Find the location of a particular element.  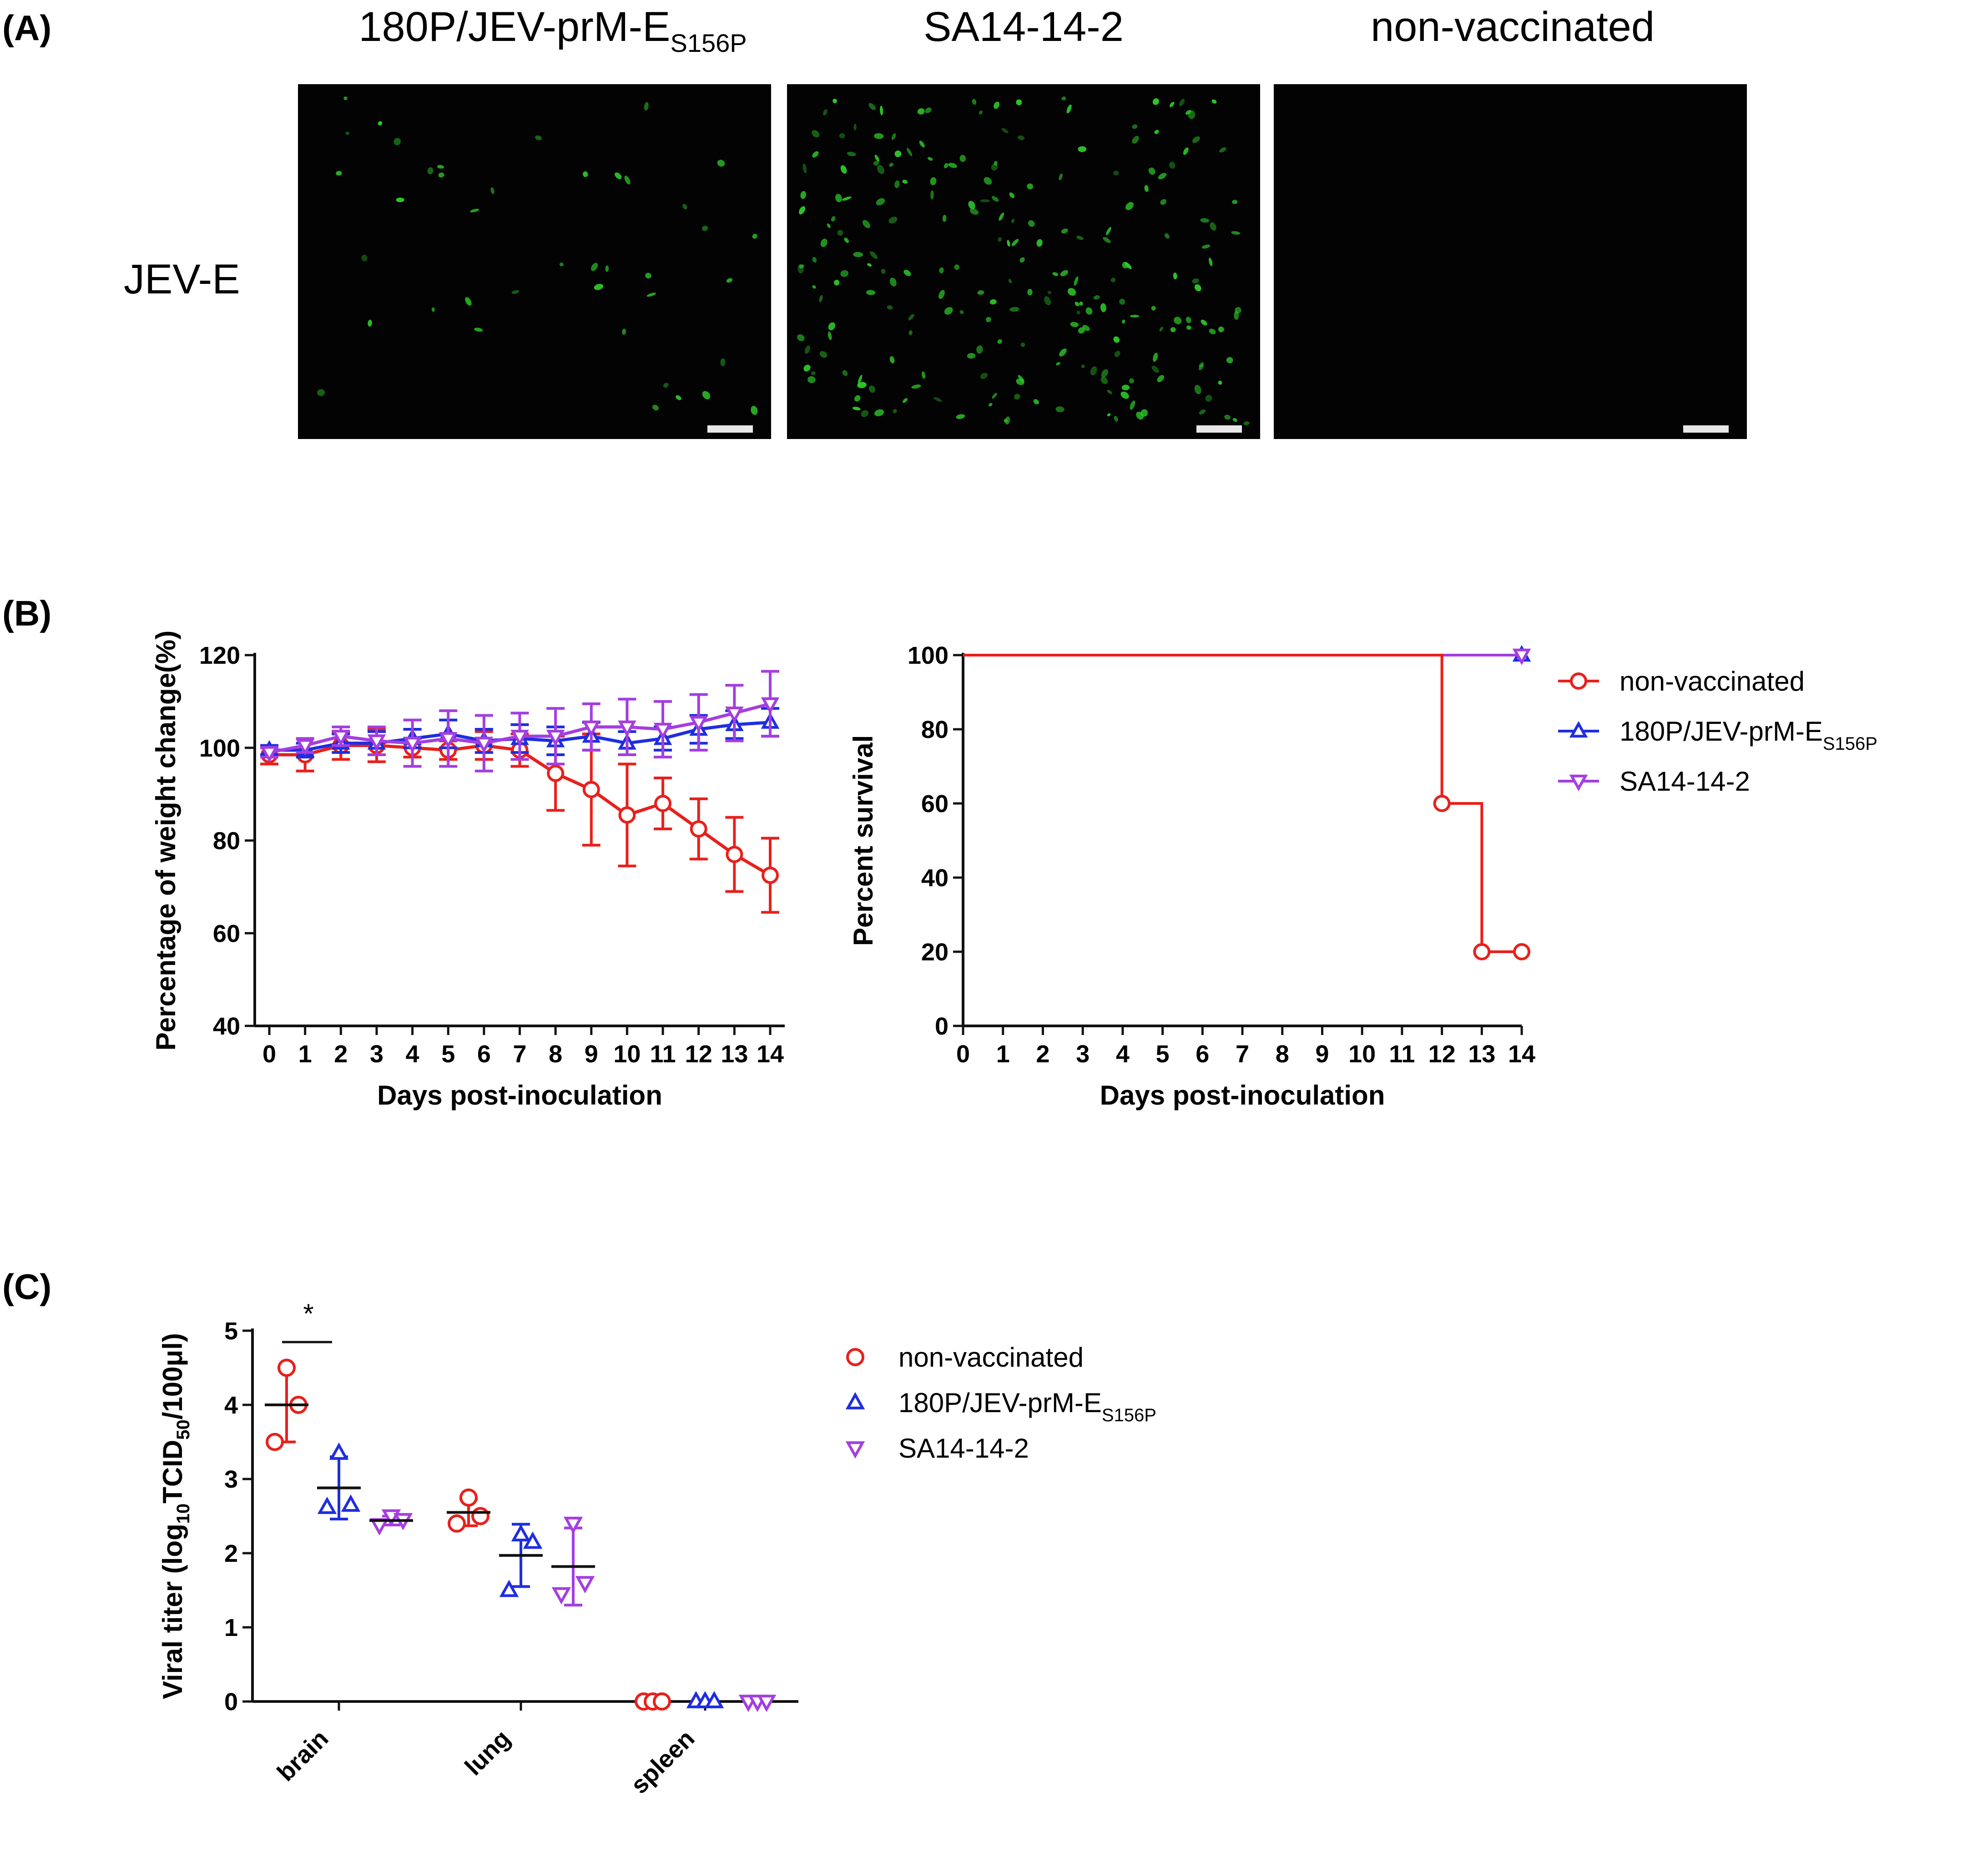

micrograph-180P is located at coordinates (534, 261).